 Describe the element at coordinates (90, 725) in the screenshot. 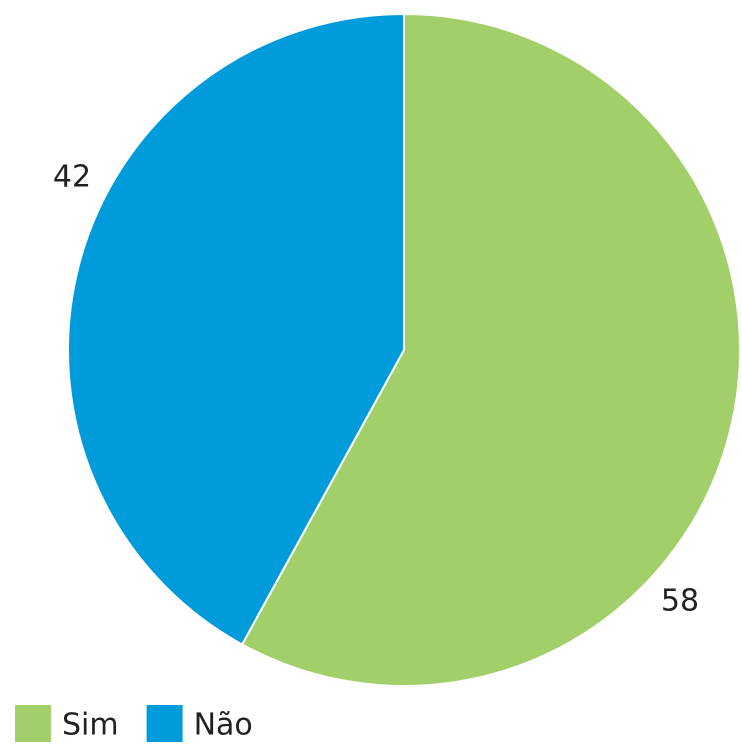

I see `legend-label: Sim` at that location.